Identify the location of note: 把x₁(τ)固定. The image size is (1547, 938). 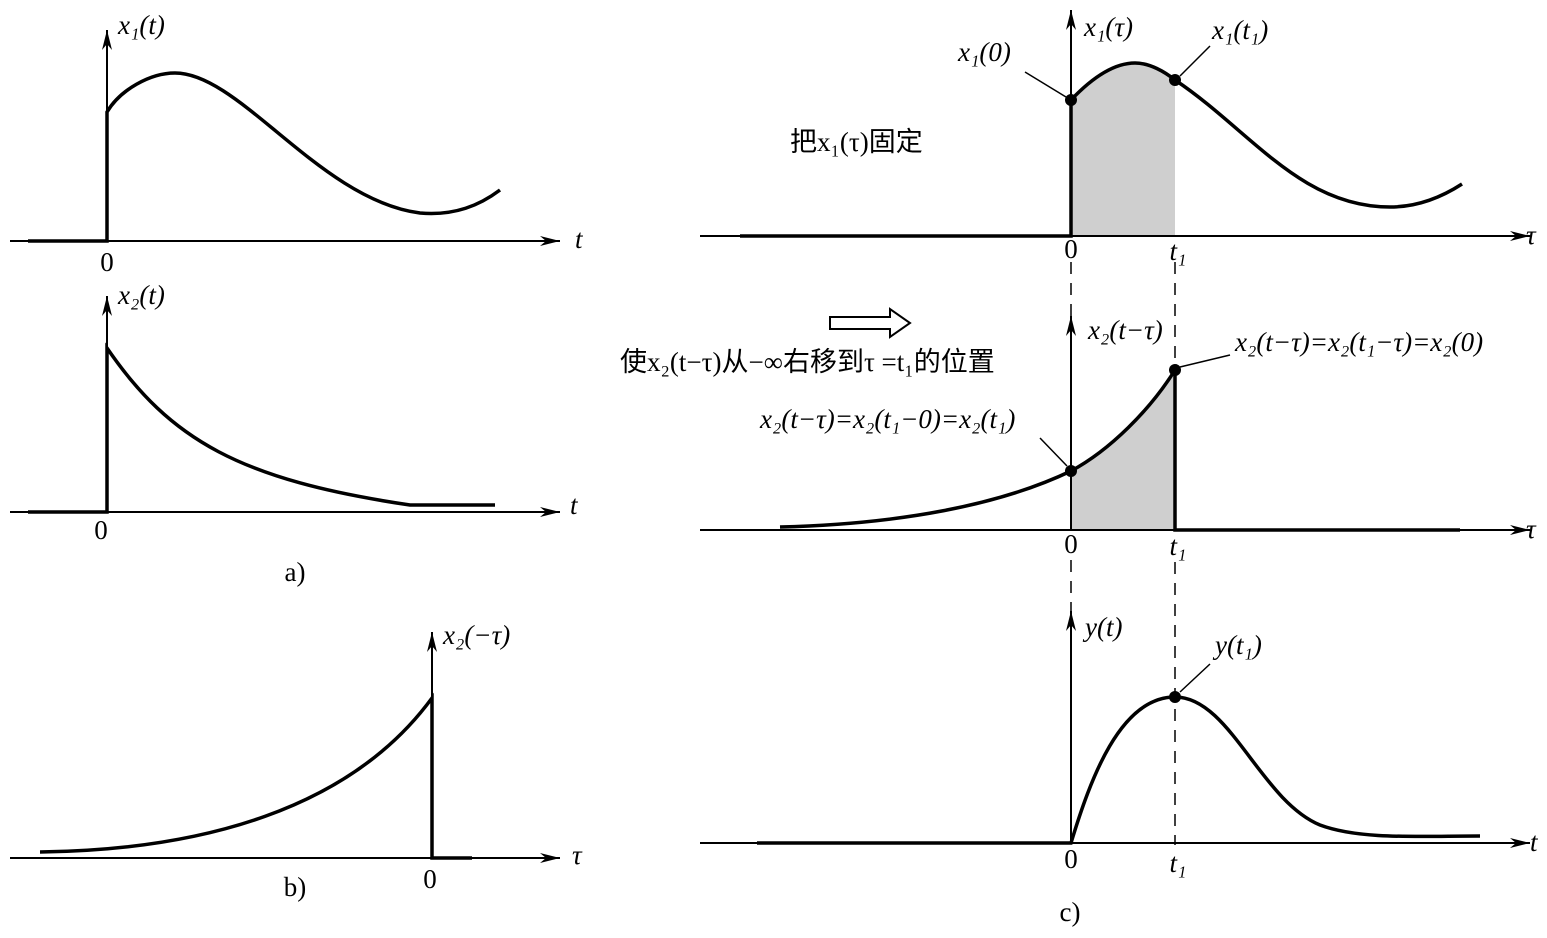
(856, 142).